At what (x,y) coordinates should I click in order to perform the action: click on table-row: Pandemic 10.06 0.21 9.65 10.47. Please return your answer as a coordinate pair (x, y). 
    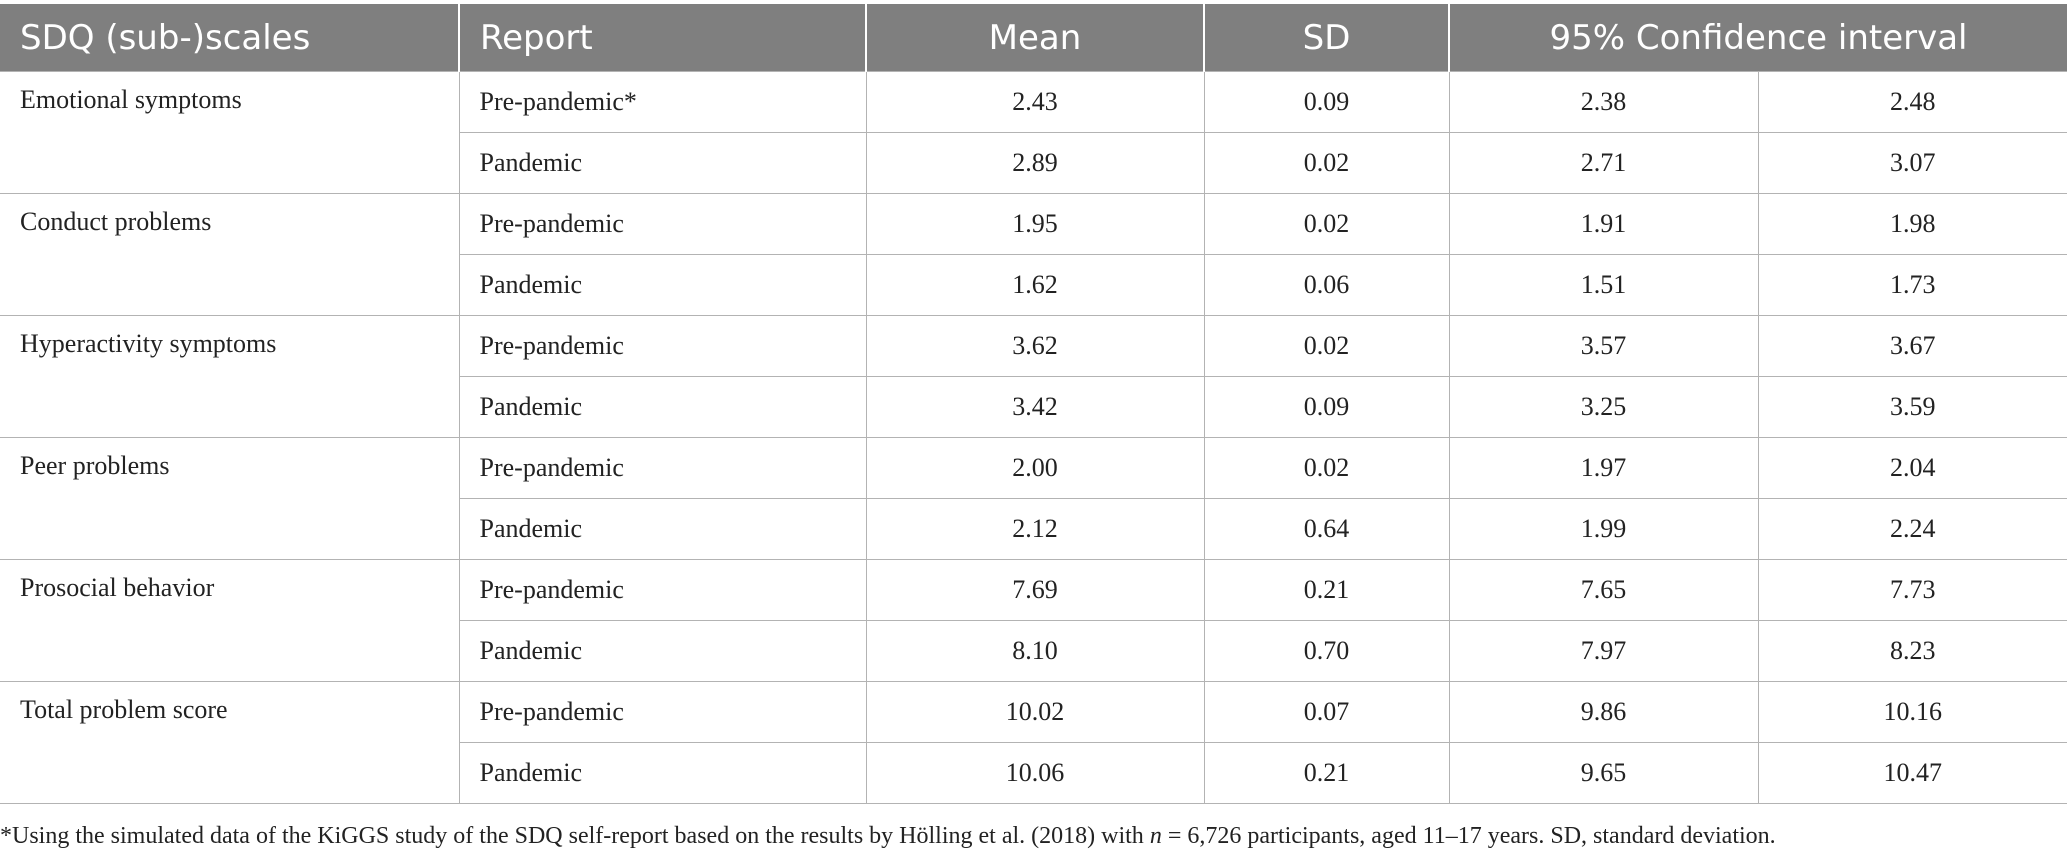
    Looking at the image, I should click on (1033, 773).